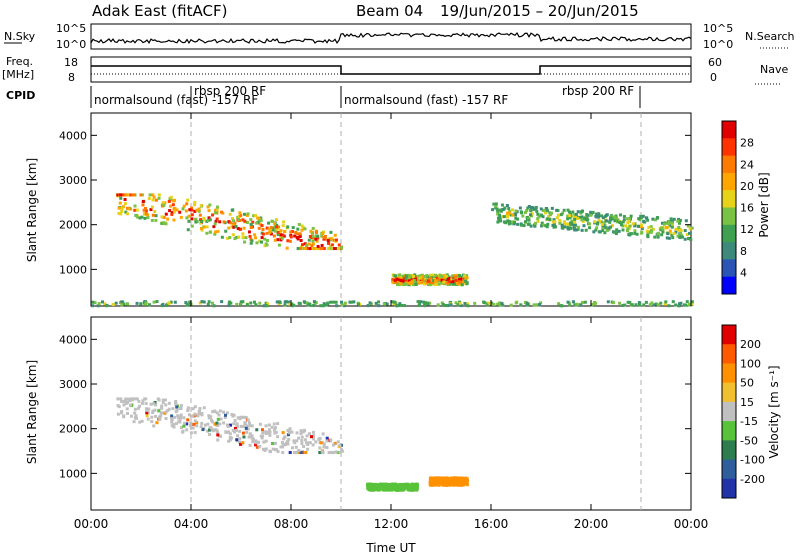 The image size is (800, 554). What do you see at coordinates (729, 164) in the screenshot?
I see `colorbar-segment` at bounding box center [729, 164].